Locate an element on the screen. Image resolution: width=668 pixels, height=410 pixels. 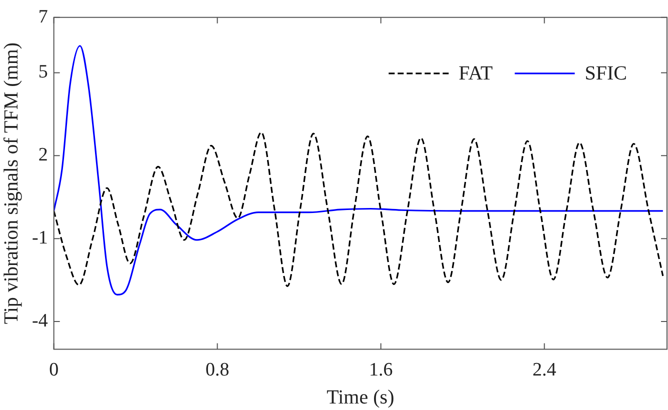
x-tick-label: 0 is located at coordinates (54, 370).